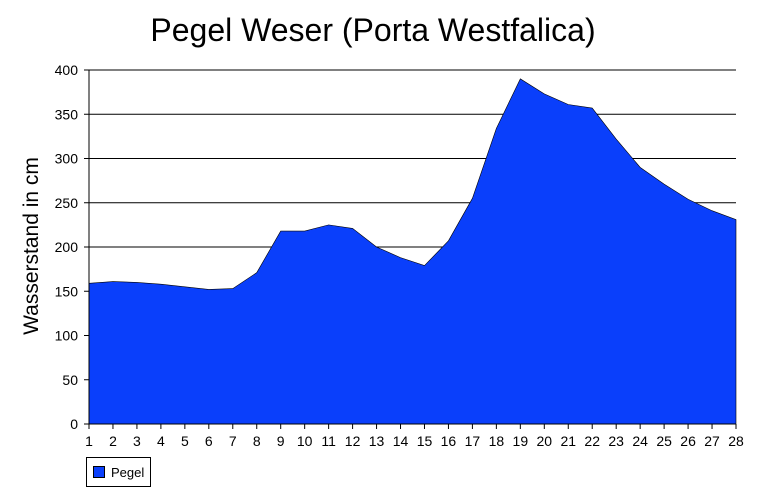 This screenshot has height=494, width=758. What do you see at coordinates (377, 441) in the screenshot?
I see `x-tick-label: 13` at bounding box center [377, 441].